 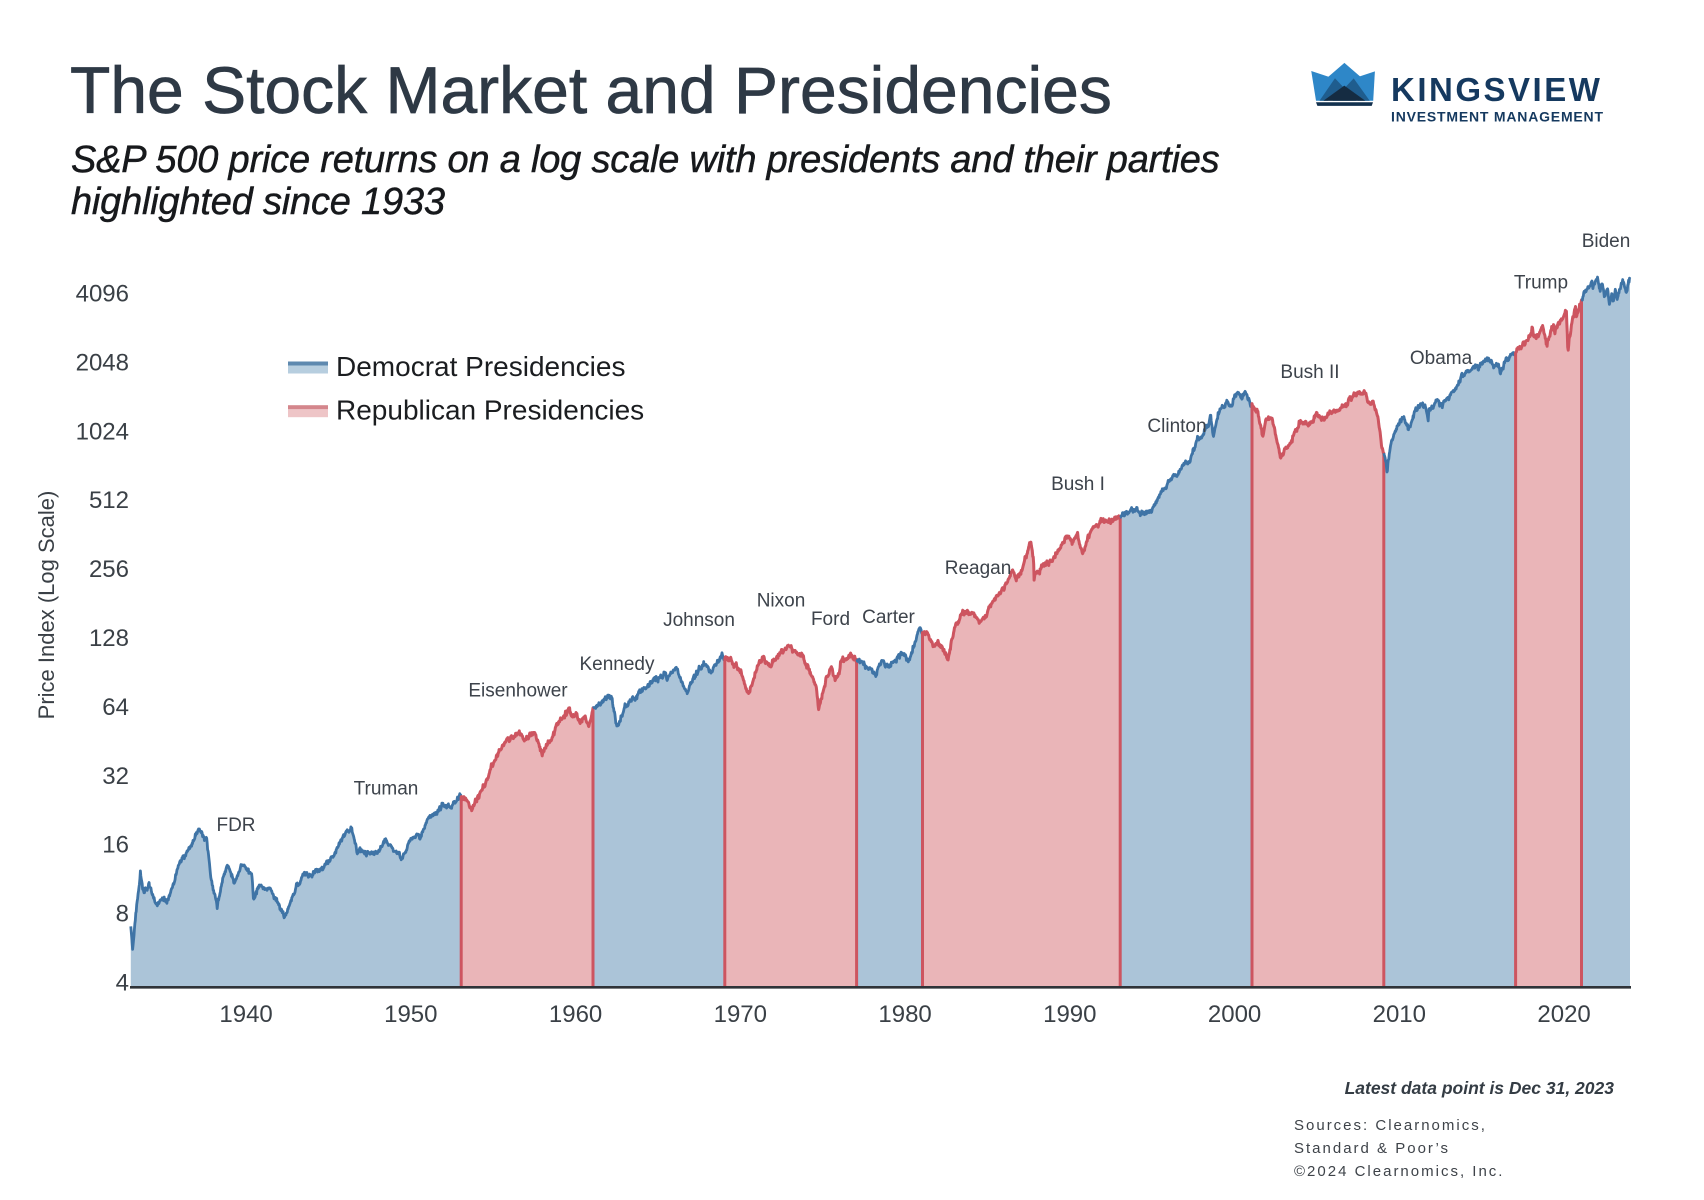 What do you see at coordinates (102, 431) in the screenshot?
I see `svg-text: 1024` at bounding box center [102, 431].